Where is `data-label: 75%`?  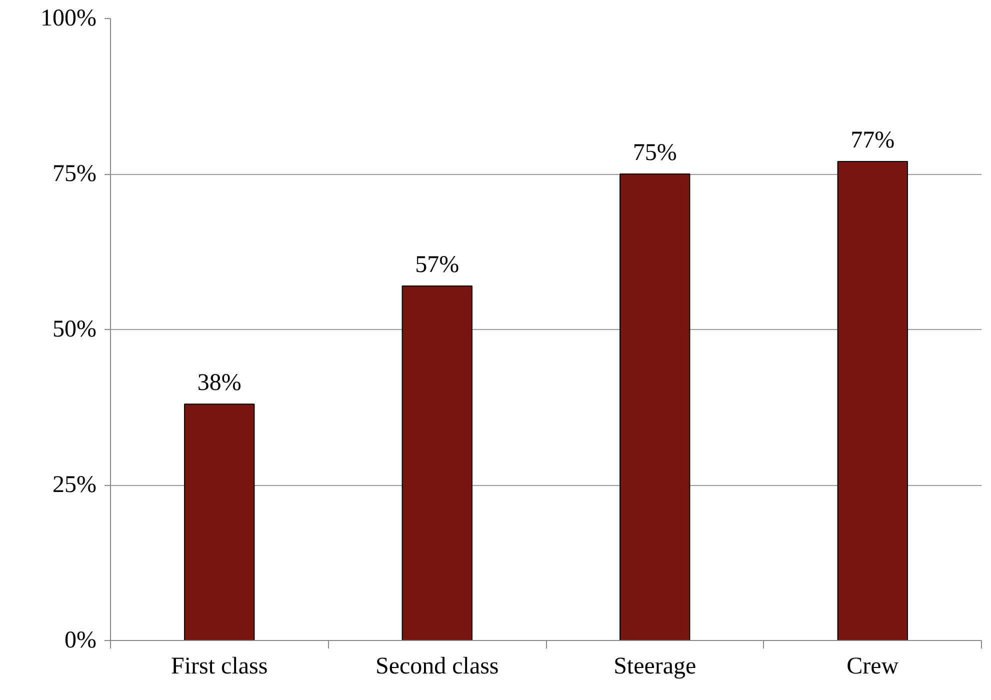 data-label: 75% is located at coordinates (654, 153).